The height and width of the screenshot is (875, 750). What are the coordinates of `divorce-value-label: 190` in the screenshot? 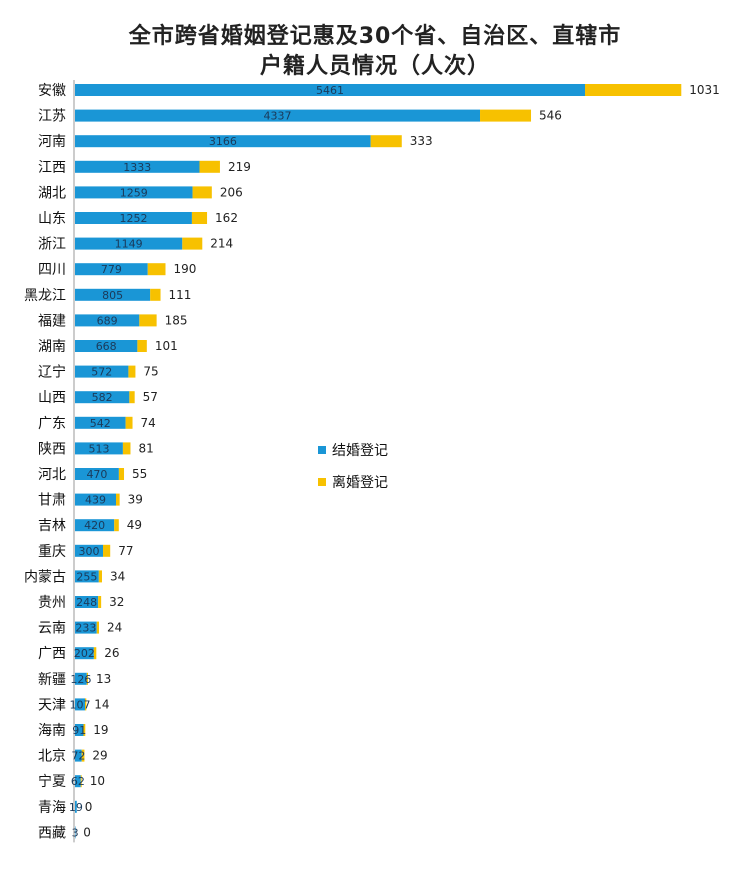 It's located at (184, 269).